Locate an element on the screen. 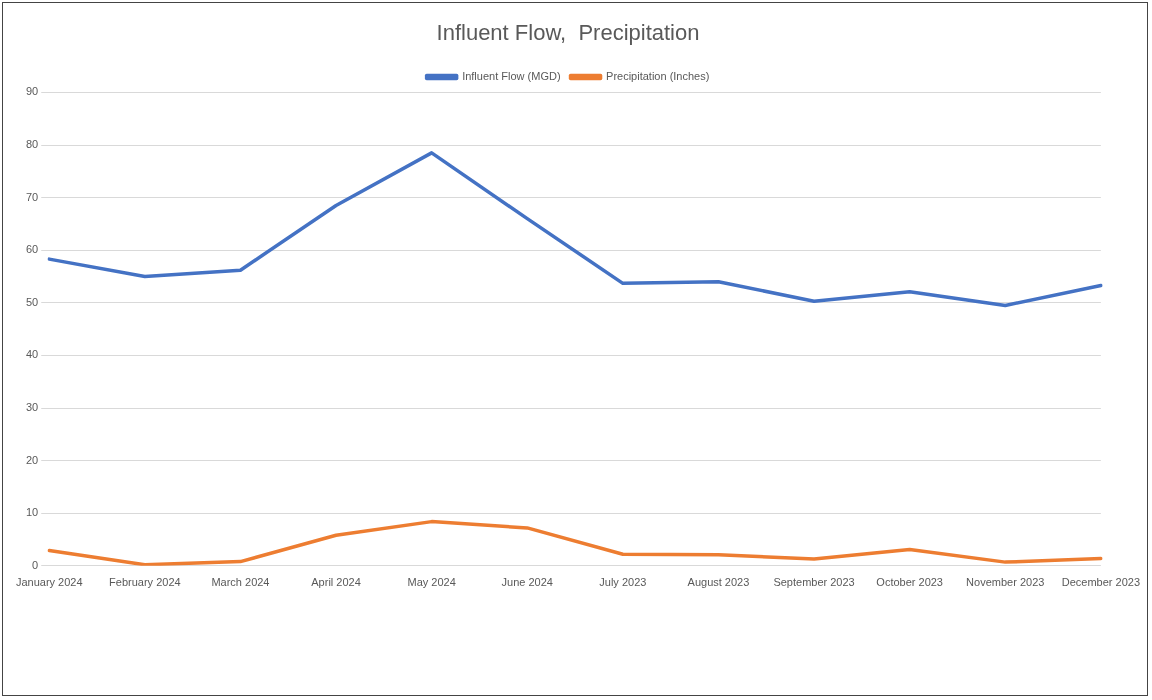  x-tick-label: October 2023 is located at coordinates (909, 582).